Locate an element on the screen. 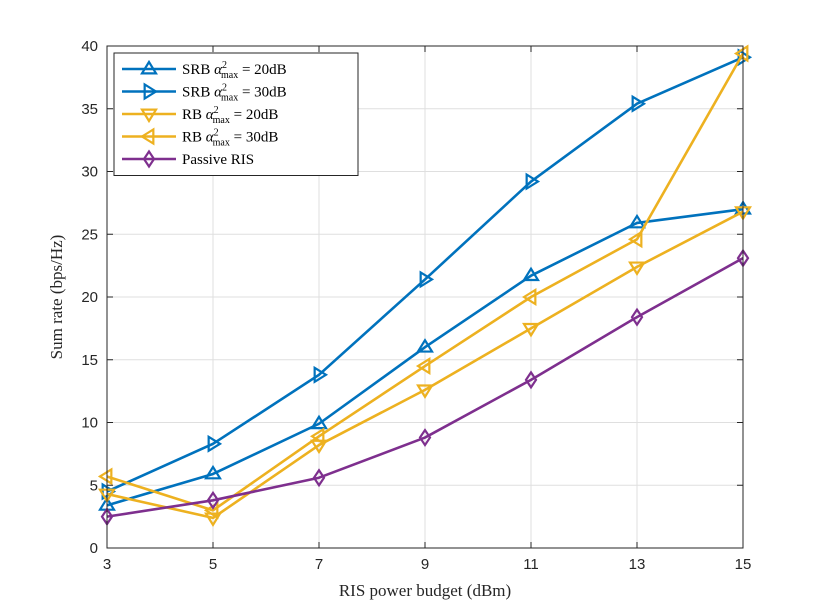 This screenshot has height=615, width=822. legend-item: RB α2 max = 30dB is located at coordinates (200, 138).